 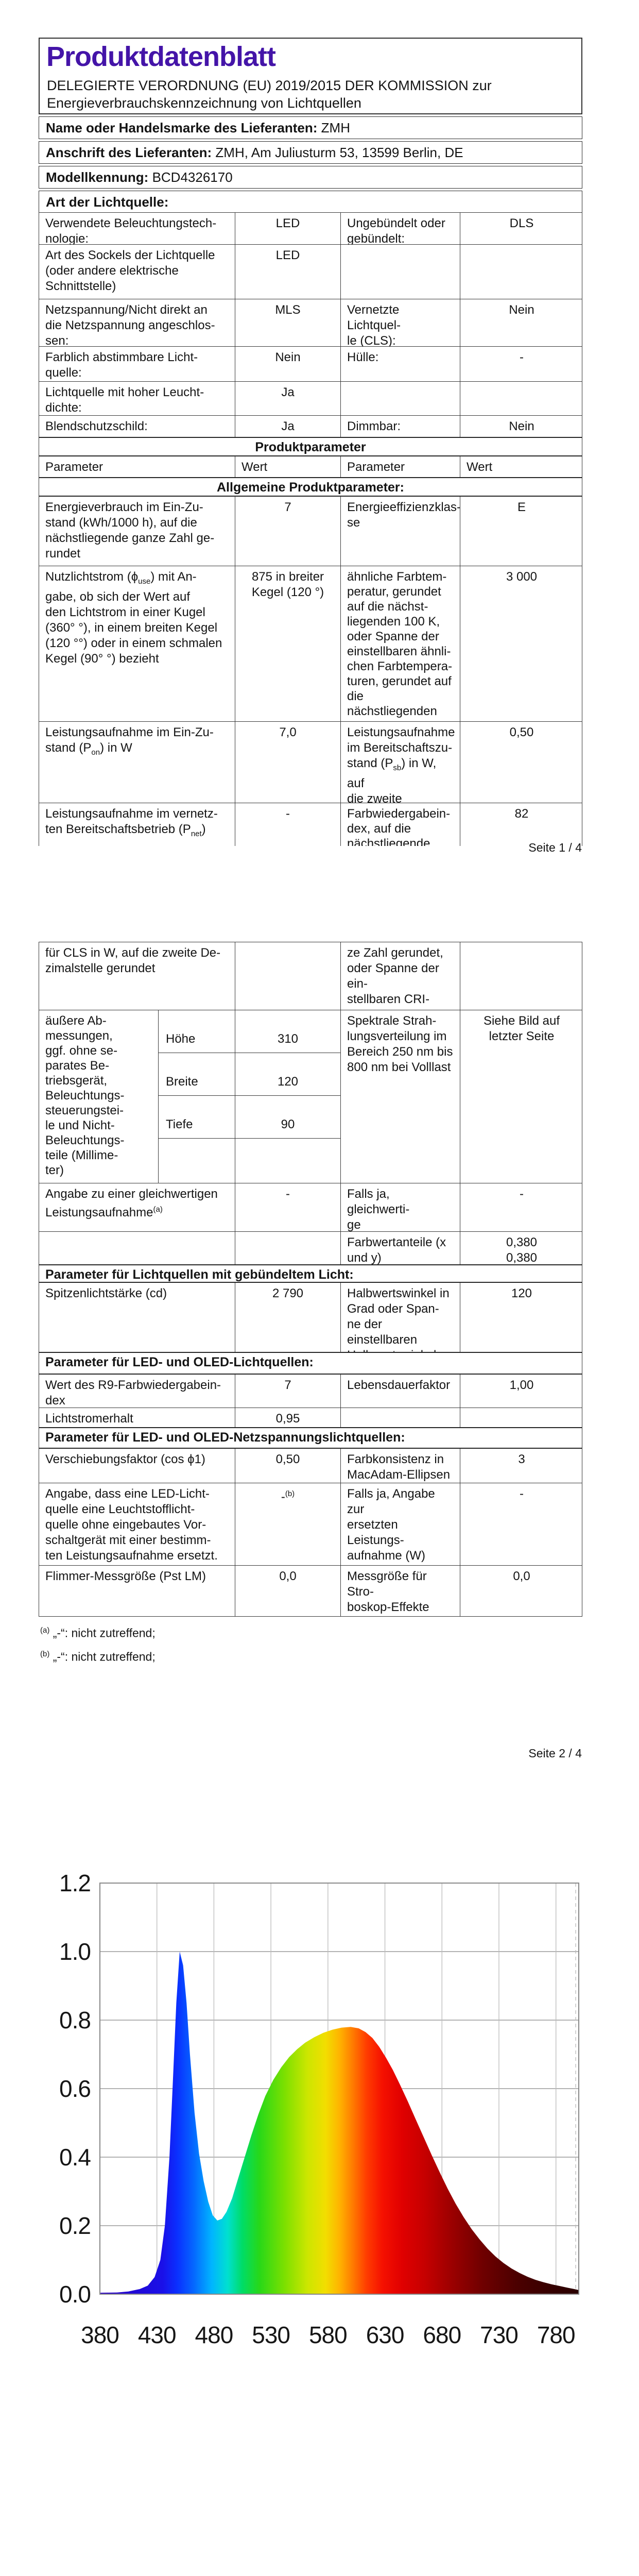 What do you see at coordinates (290, 1493) in the screenshot?
I see `superscript: (b)` at bounding box center [290, 1493].